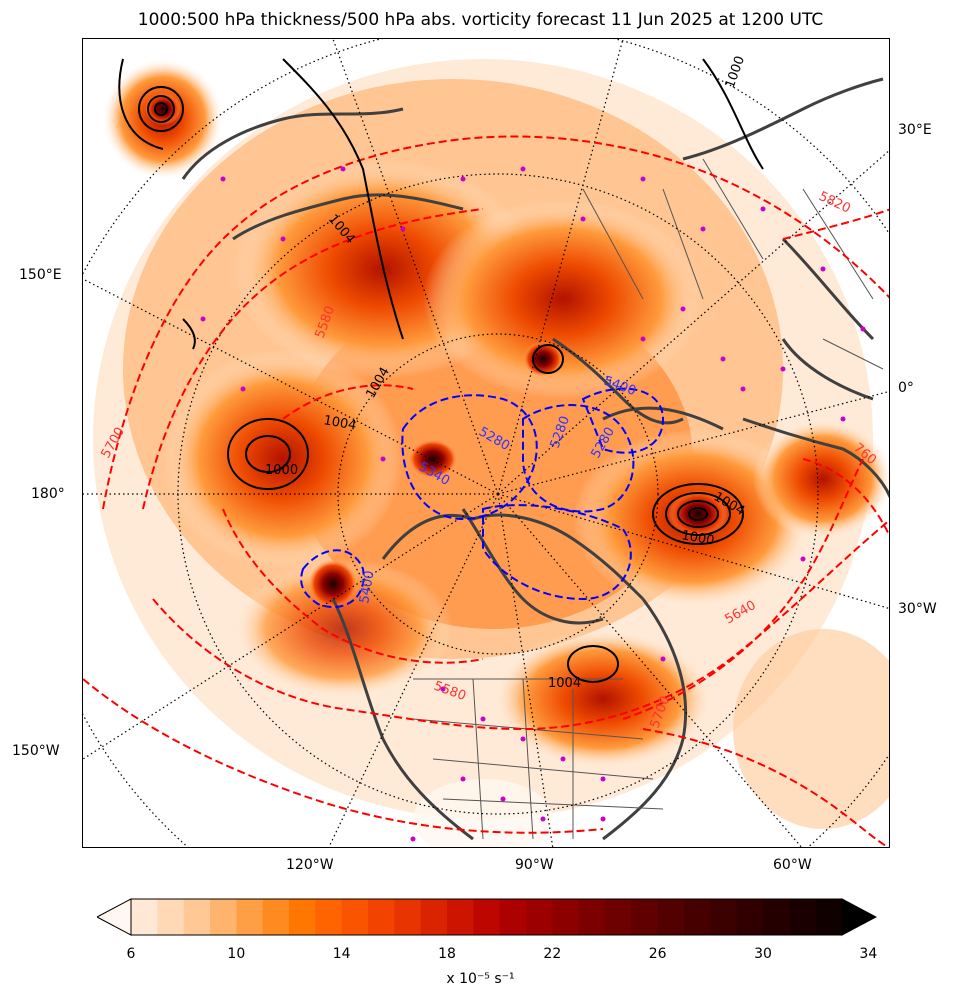 Image resolution: width=961 pixels, height=1005 pixels. What do you see at coordinates (36, 751) in the screenshot?
I see `lon-label-150w: 150°W` at bounding box center [36, 751].